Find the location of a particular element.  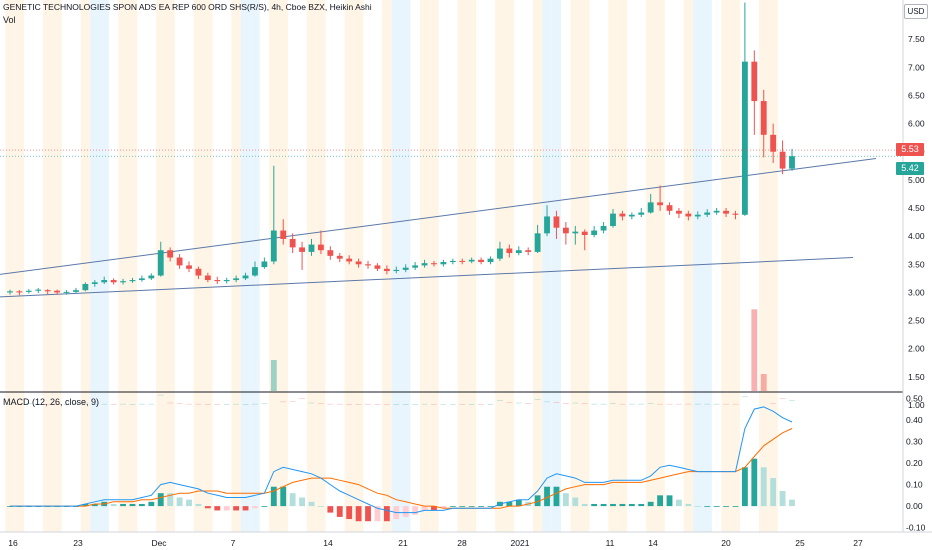

time-tick-label: 7 is located at coordinates (233, 543).